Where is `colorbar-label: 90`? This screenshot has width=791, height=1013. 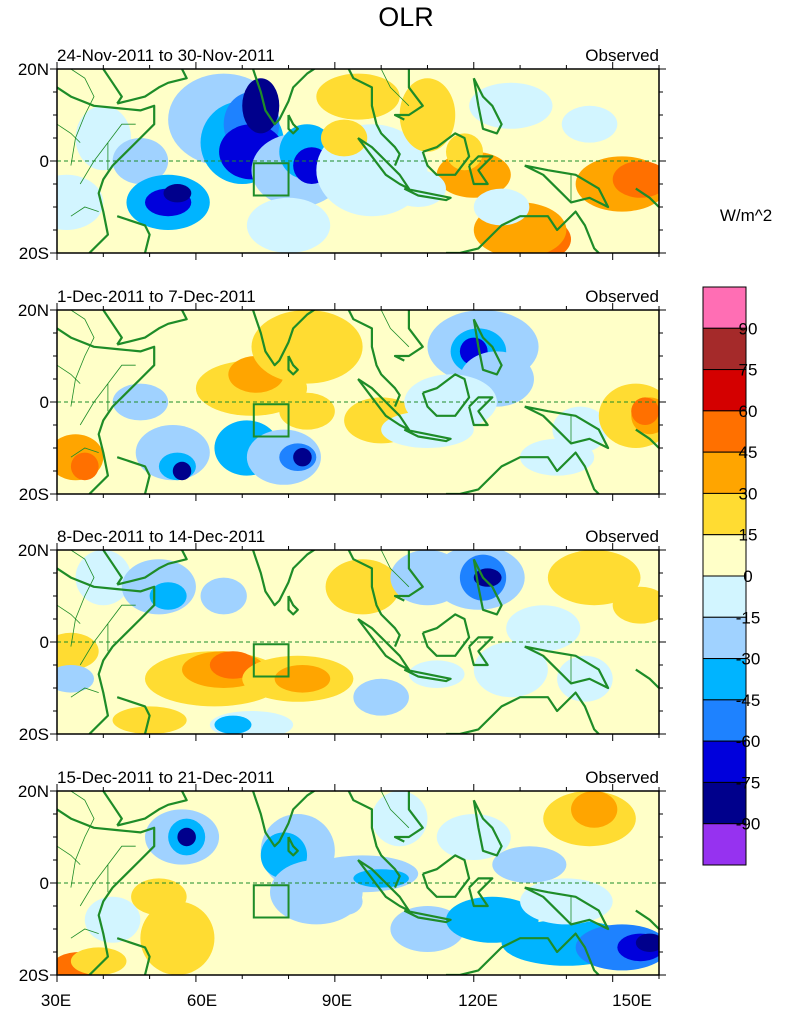
colorbar-label: 90 is located at coordinates (748, 328).